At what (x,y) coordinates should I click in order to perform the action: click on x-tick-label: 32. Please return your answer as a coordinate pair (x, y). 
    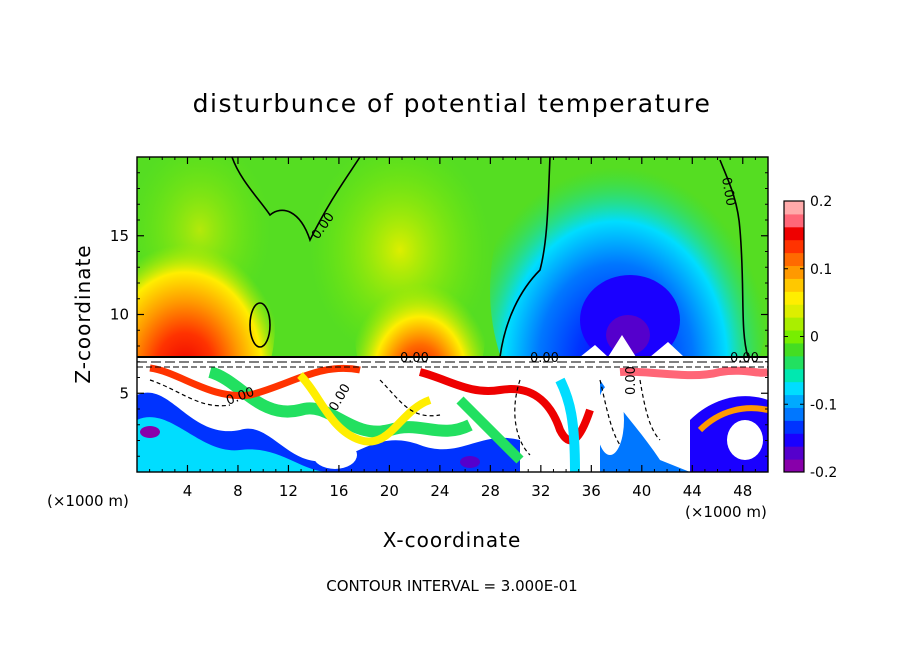
    Looking at the image, I should click on (540, 491).